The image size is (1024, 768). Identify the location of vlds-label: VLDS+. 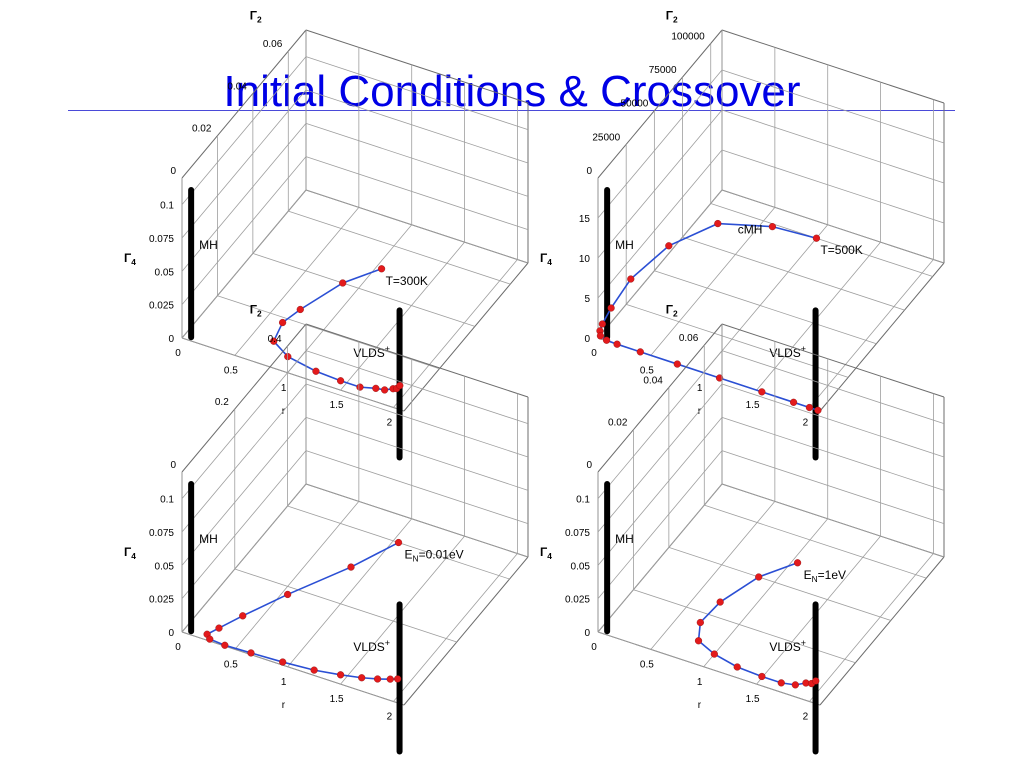
(371, 352).